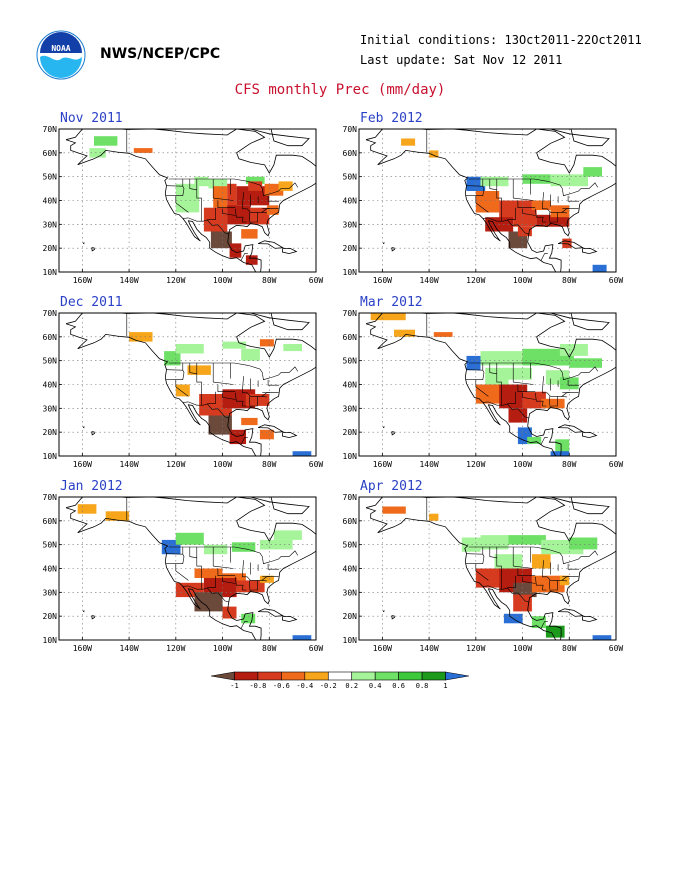  Describe the element at coordinates (350, 385) in the screenshot. I see `lat-tick-label: 40N` at that location.